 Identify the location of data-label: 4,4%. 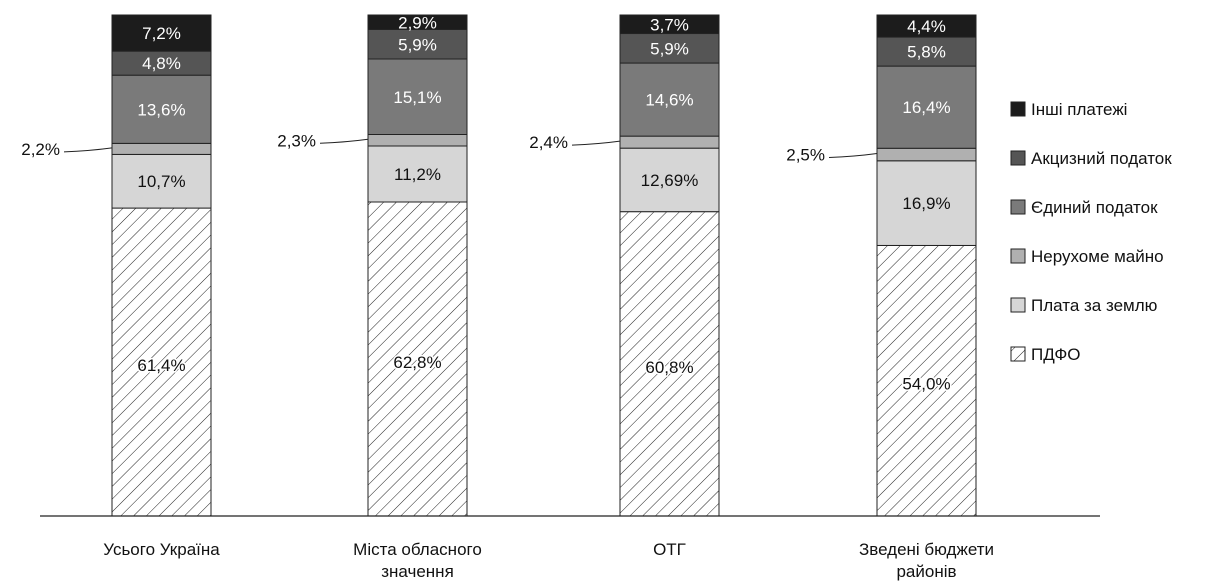
(926, 26).